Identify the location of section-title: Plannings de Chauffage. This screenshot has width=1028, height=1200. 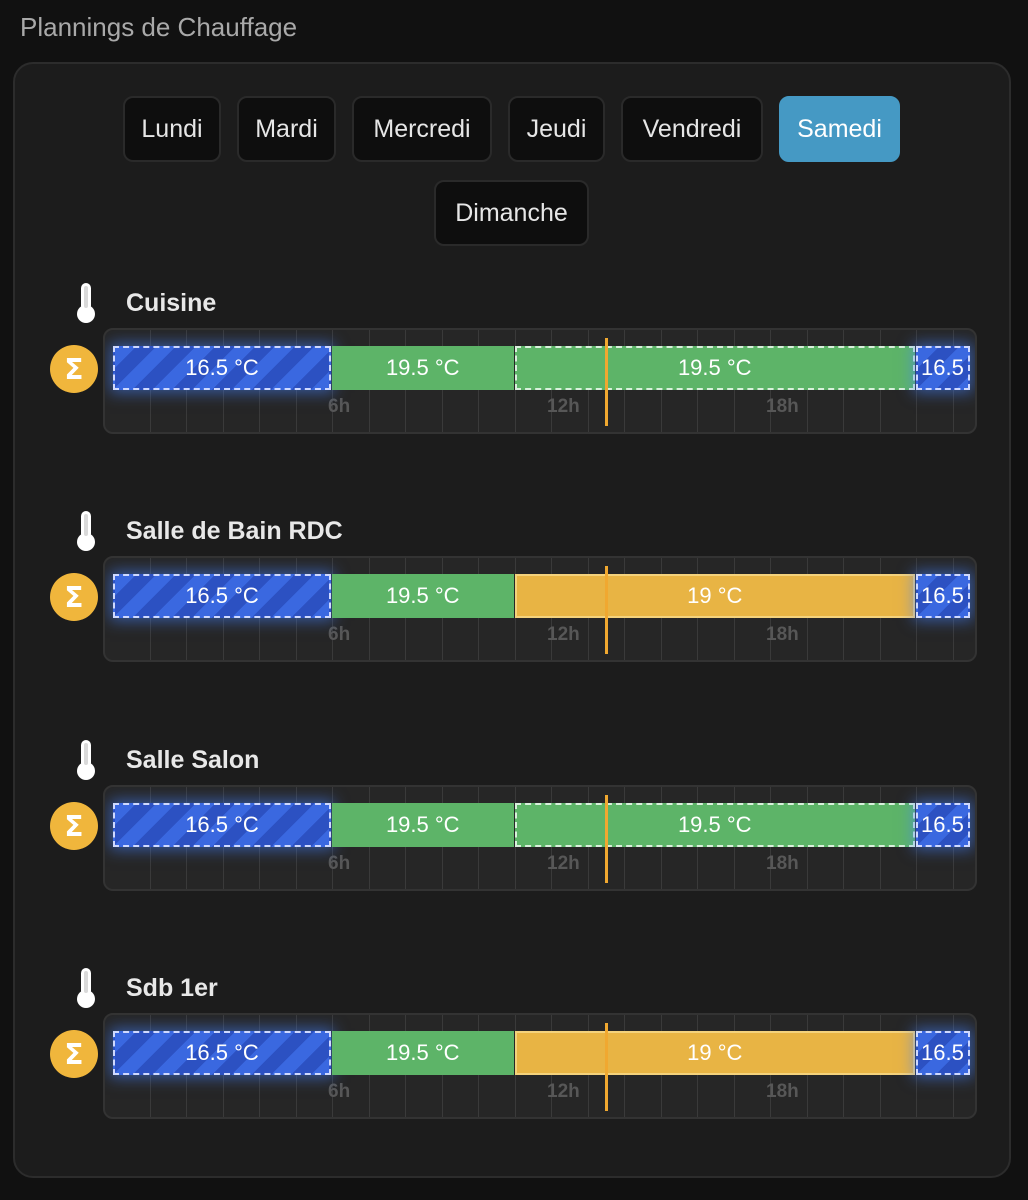
(159, 27).